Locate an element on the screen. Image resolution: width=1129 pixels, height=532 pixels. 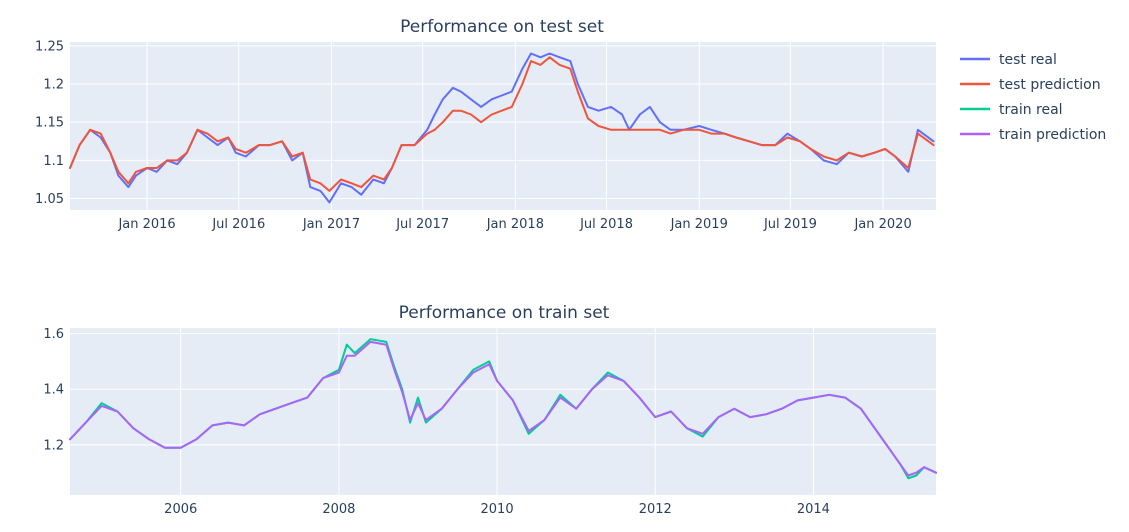
legend-item-test-real: test real is located at coordinates (1008, 60).